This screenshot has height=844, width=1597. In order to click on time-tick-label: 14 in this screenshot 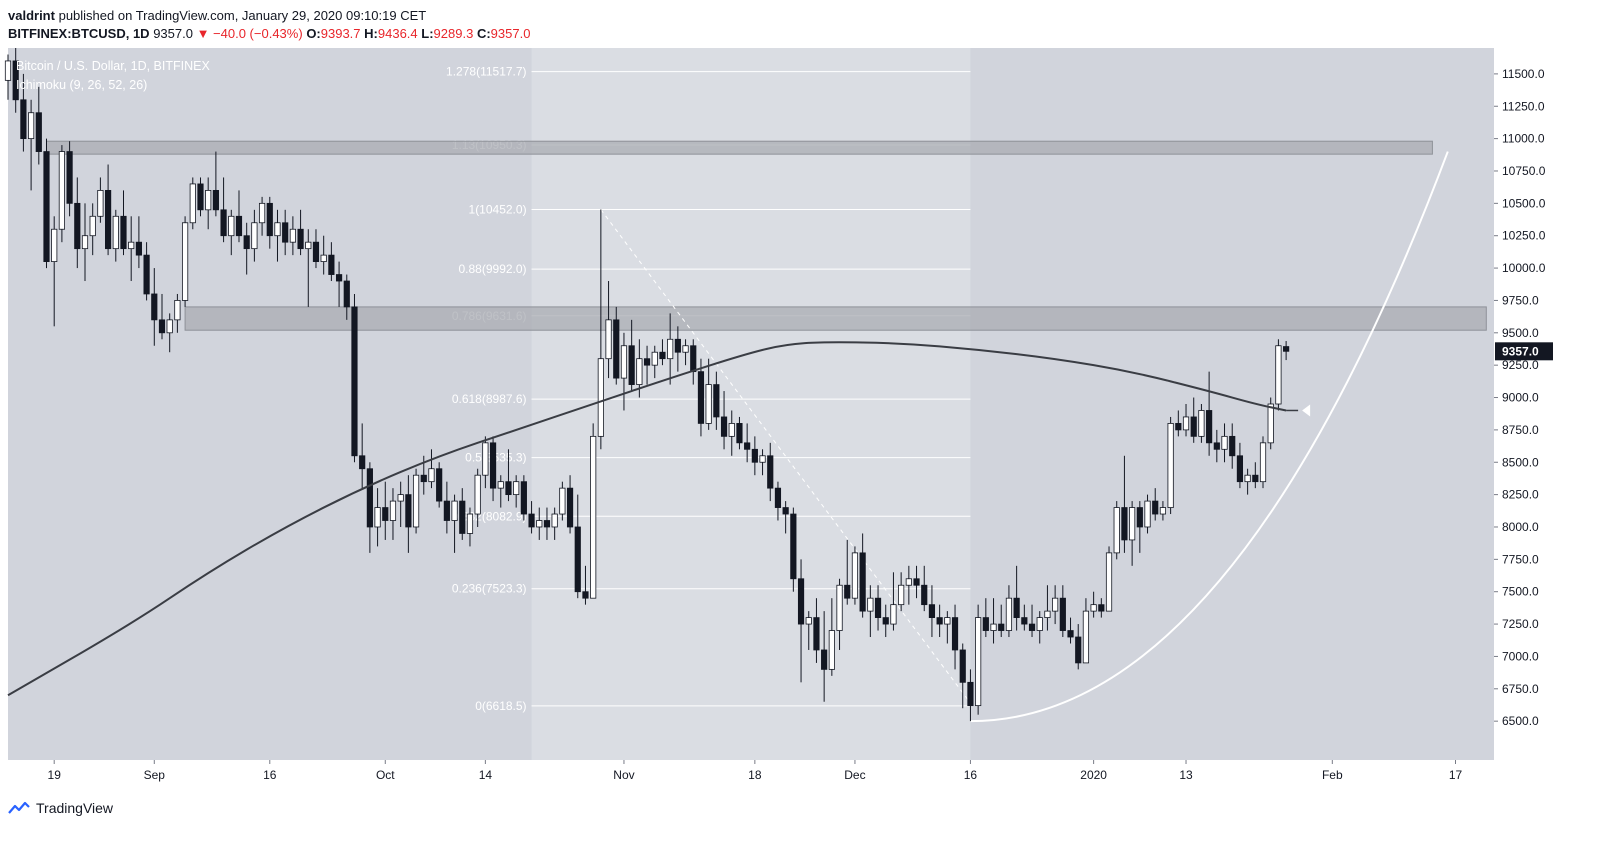, I will do `click(486, 775)`.